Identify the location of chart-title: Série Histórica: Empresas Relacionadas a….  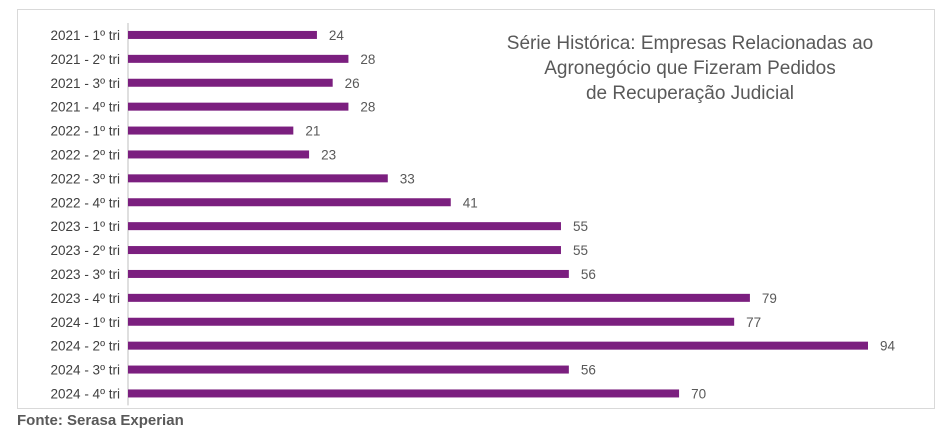
(690, 68).